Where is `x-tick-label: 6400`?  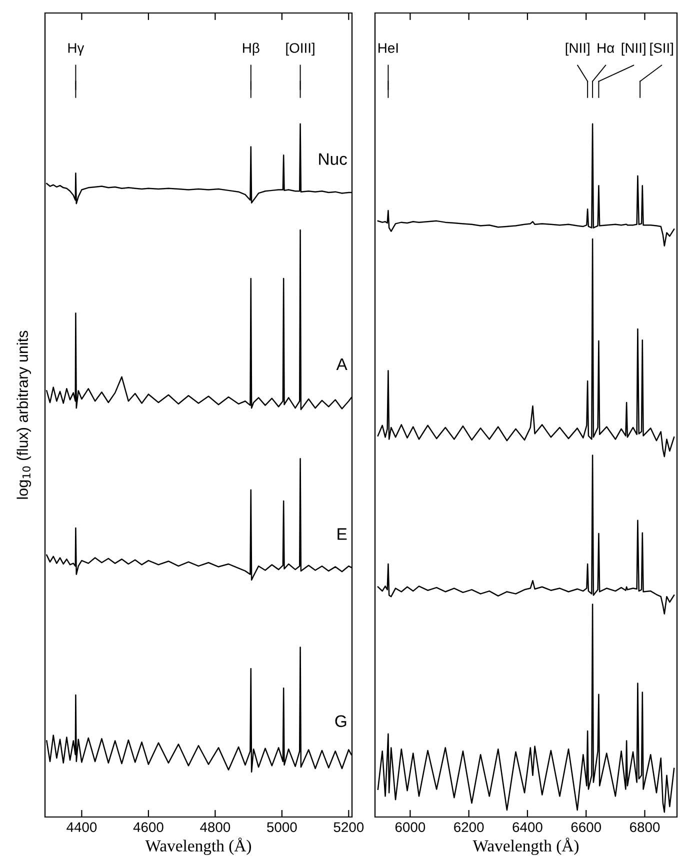
x-tick-label: 6400 is located at coordinates (527, 827).